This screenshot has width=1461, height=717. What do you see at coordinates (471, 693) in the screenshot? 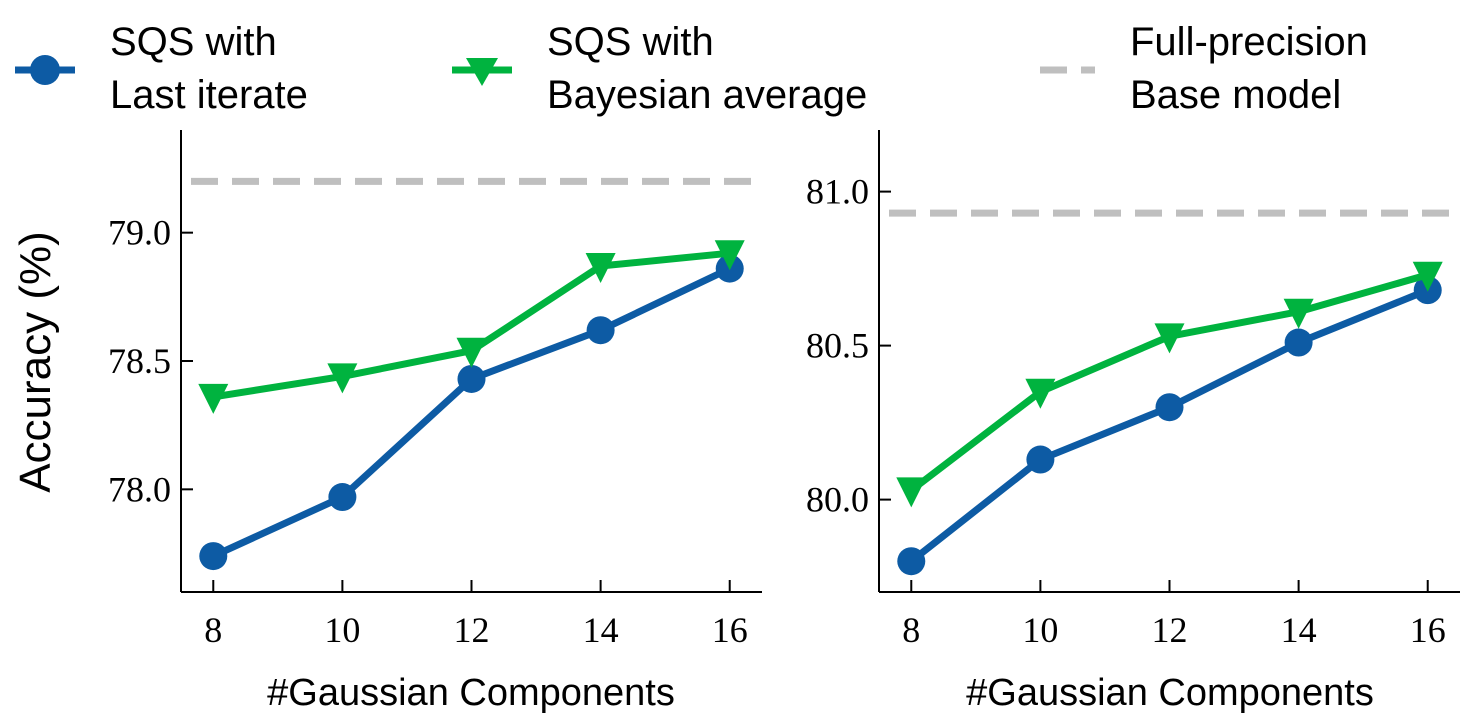
I see `x-axis-label-left: #Gaussian Components` at bounding box center [471, 693].